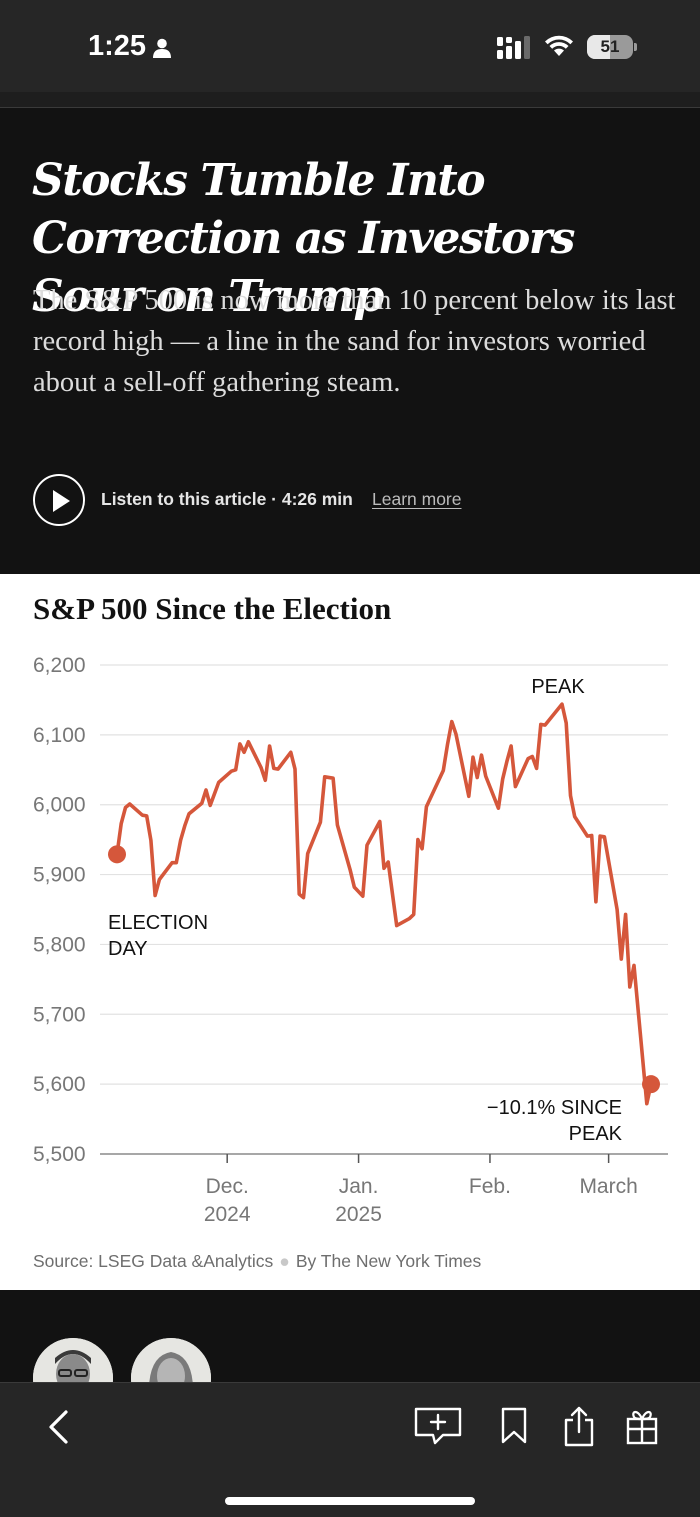 Image resolution: width=700 pixels, height=1517 pixels. What do you see at coordinates (350, 100) in the screenshot?
I see `top-divider` at bounding box center [350, 100].